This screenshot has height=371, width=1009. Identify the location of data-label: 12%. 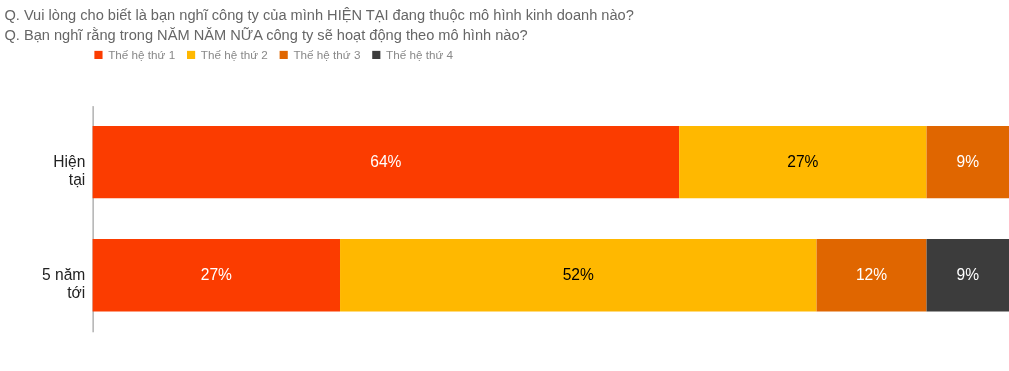
(871, 275).